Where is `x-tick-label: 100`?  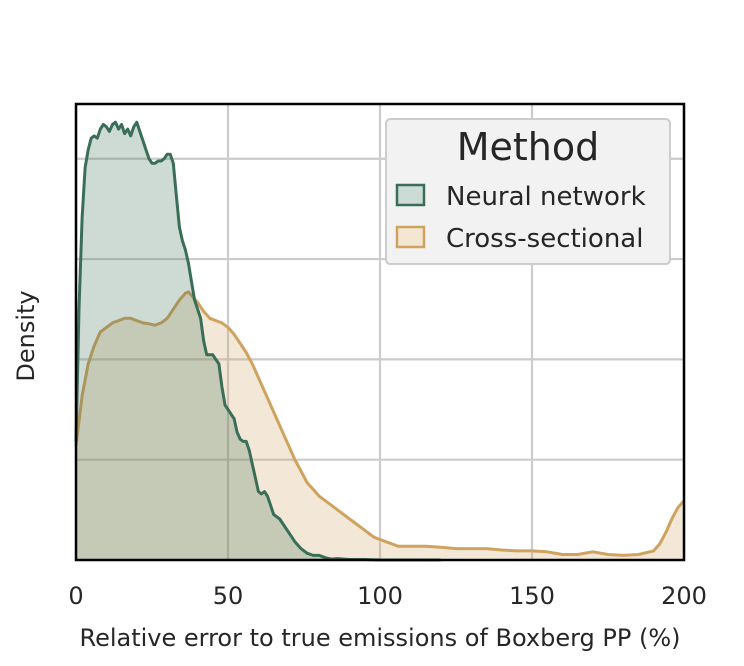
x-tick-label: 100 is located at coordinates (380, 596).